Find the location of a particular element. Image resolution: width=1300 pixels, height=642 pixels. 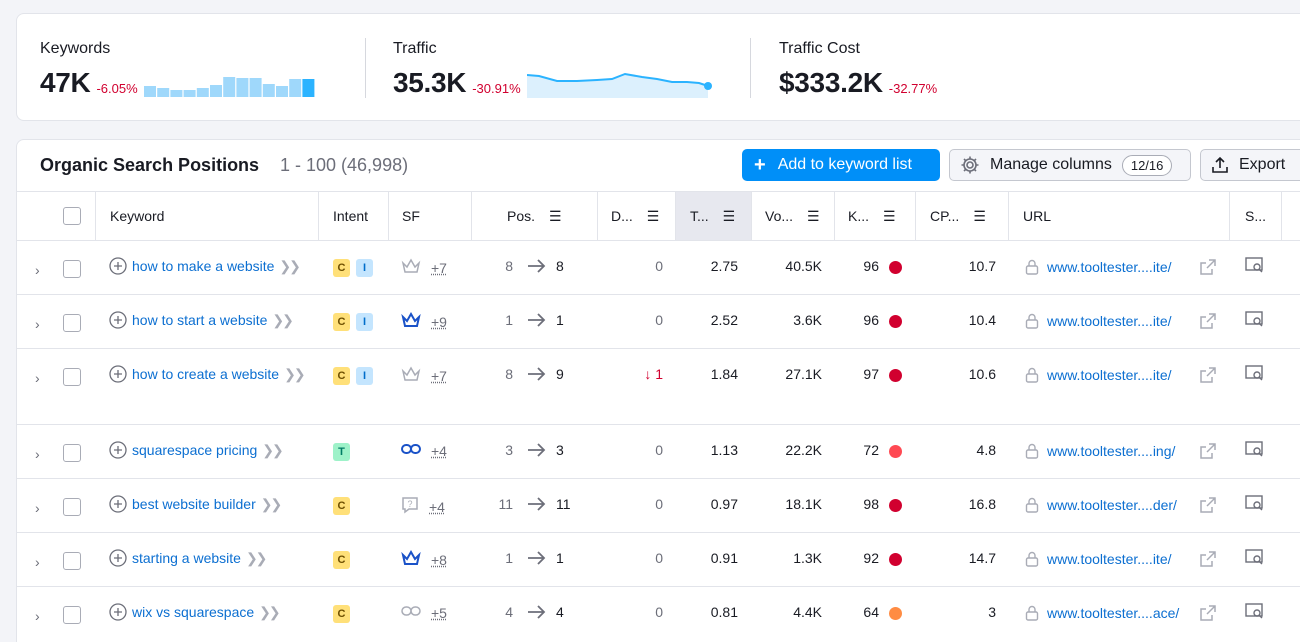

keyword-cell: squarespace pricing ❯❯ is located at coordinates (209, 450).